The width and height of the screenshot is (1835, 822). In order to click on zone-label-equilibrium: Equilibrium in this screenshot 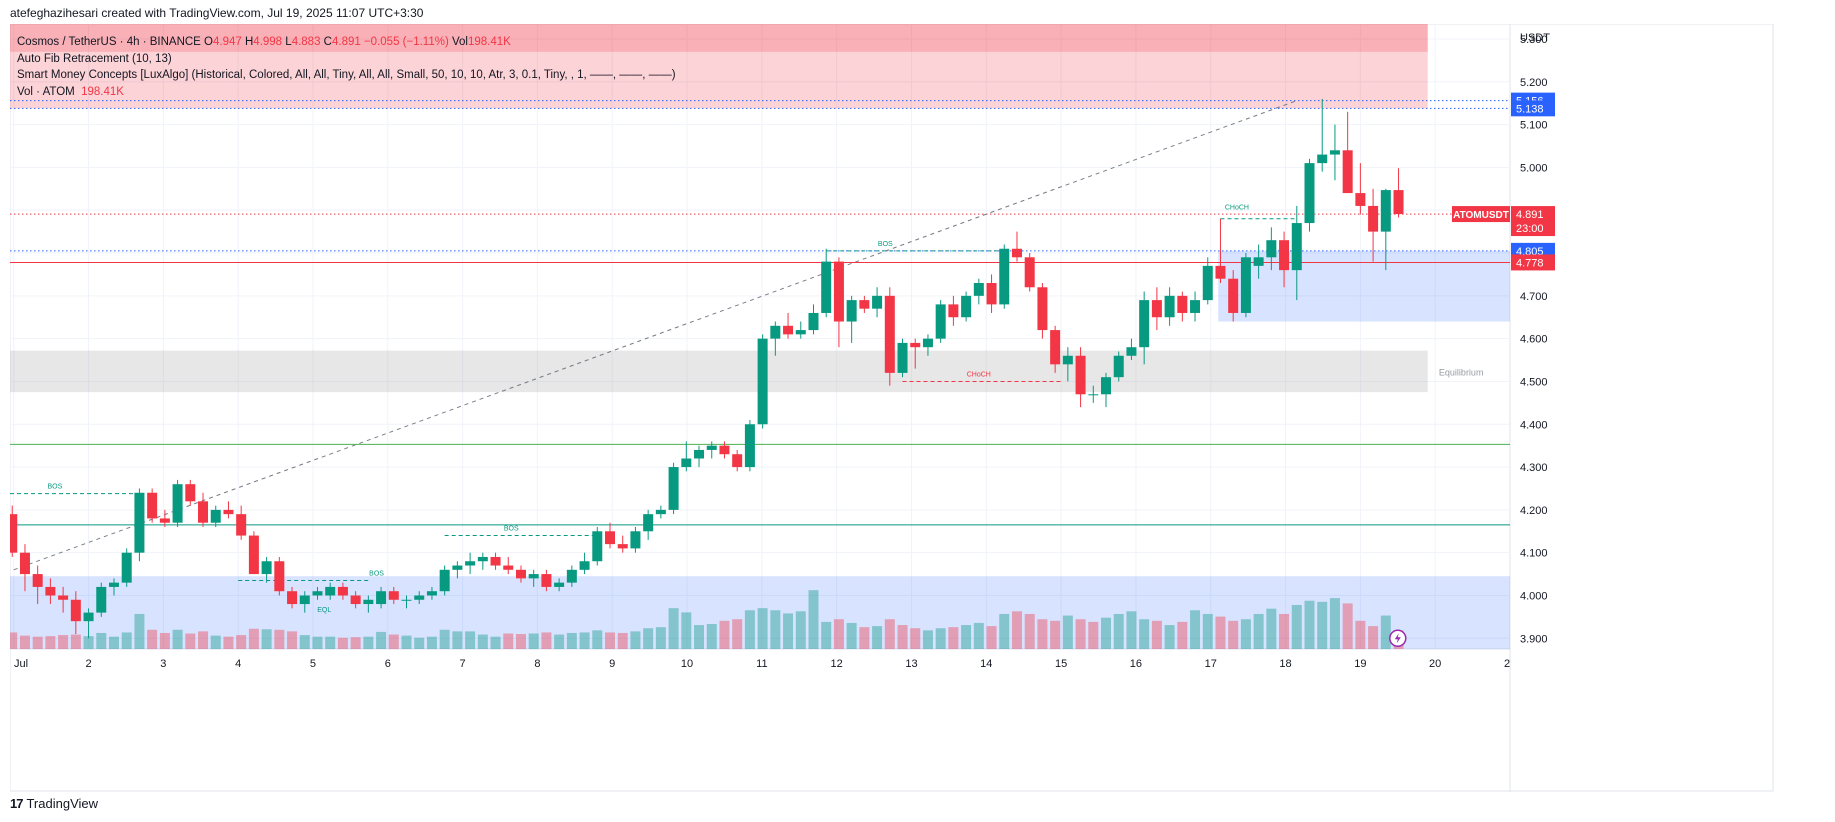, I will do `click(1461, 372)`.